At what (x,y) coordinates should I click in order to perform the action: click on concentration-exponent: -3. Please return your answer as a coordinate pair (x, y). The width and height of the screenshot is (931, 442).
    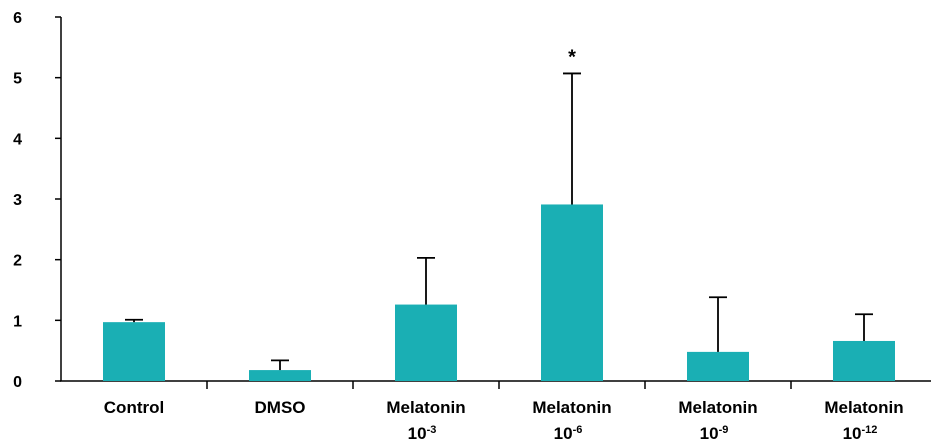
    Looking at the image, I should click on (432, 430).